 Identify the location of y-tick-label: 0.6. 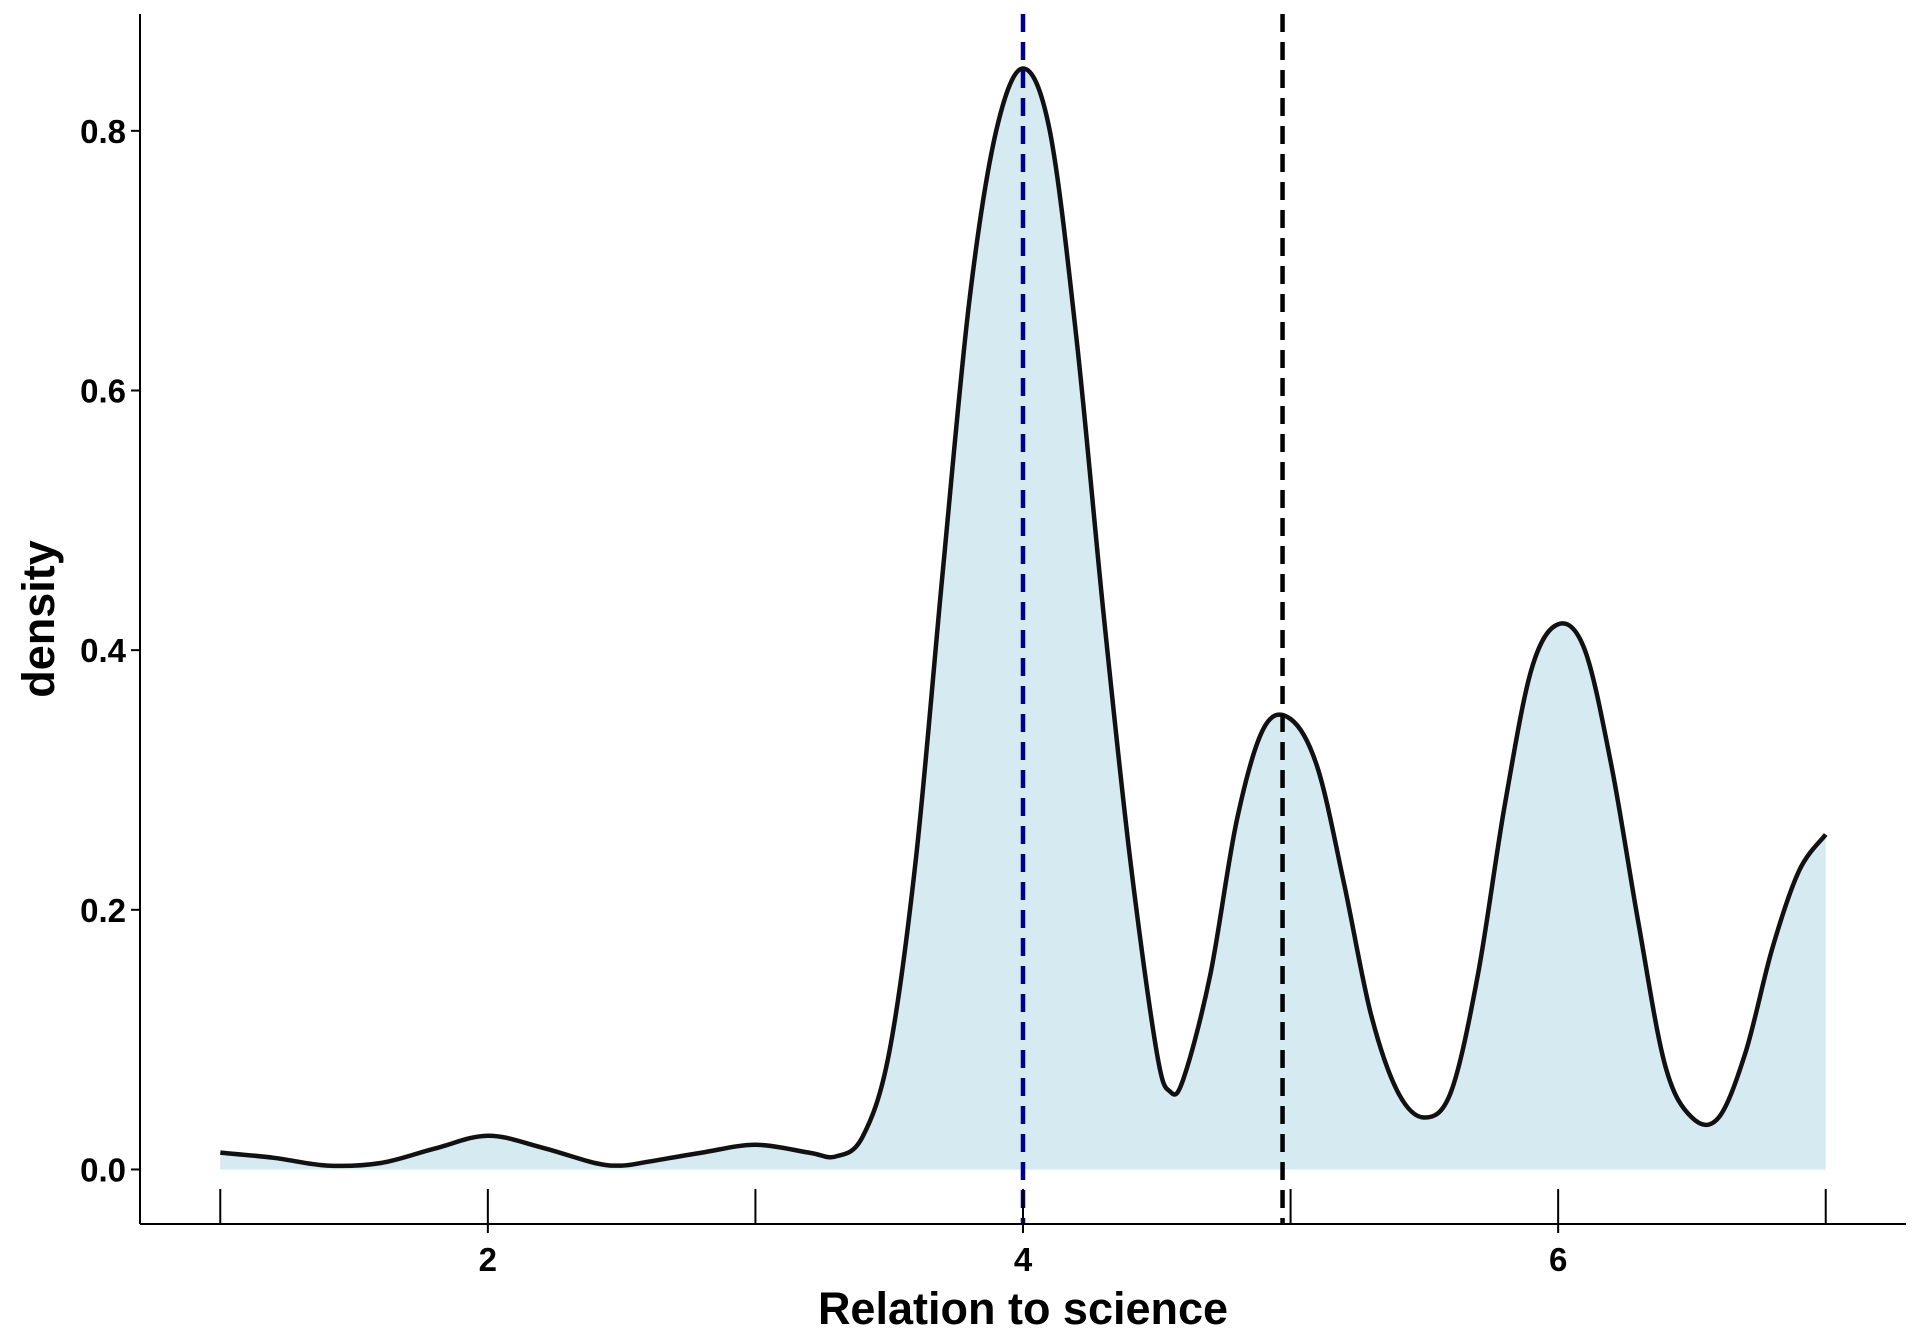
(103, 391).